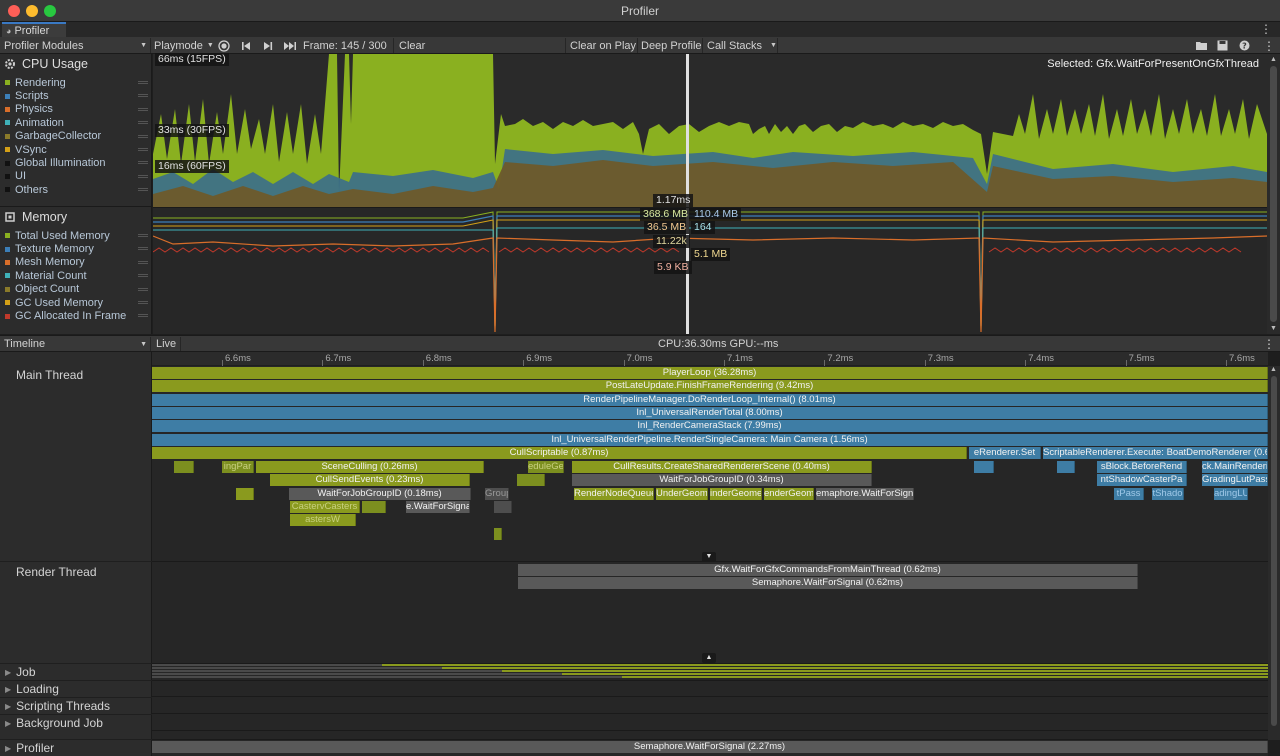 The height and width of the screenshot is (756, 1280). I want to click on cpu-legend-item: Physics, so click(76, 109).